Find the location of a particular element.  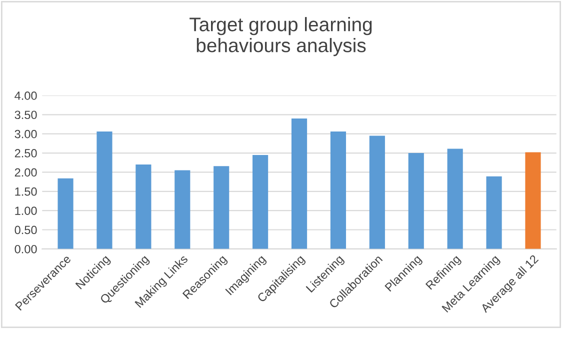

y-tick-label: 1.50 is located at coordinates (26, 191).